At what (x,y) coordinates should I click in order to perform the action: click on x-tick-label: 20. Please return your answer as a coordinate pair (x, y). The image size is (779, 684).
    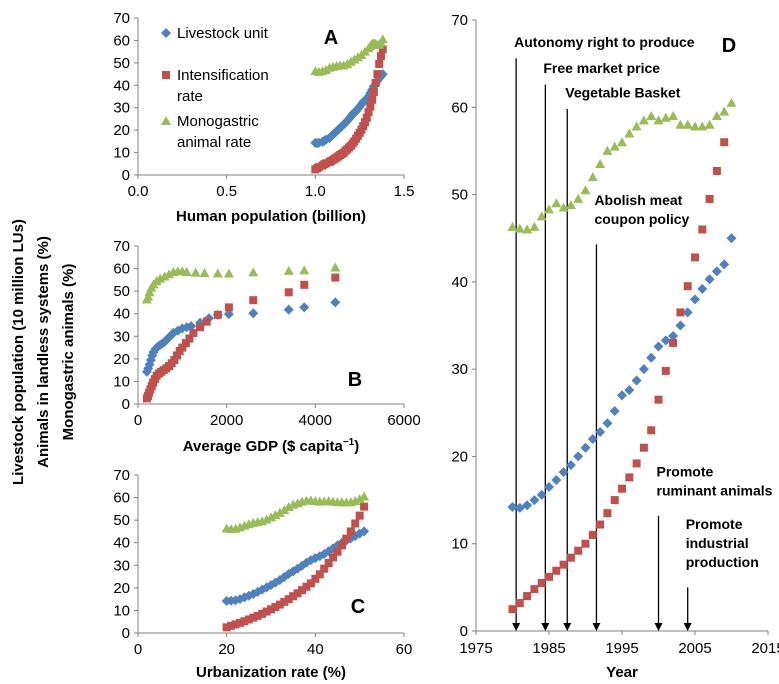
    Looking at the image, I should click on (226, 649).